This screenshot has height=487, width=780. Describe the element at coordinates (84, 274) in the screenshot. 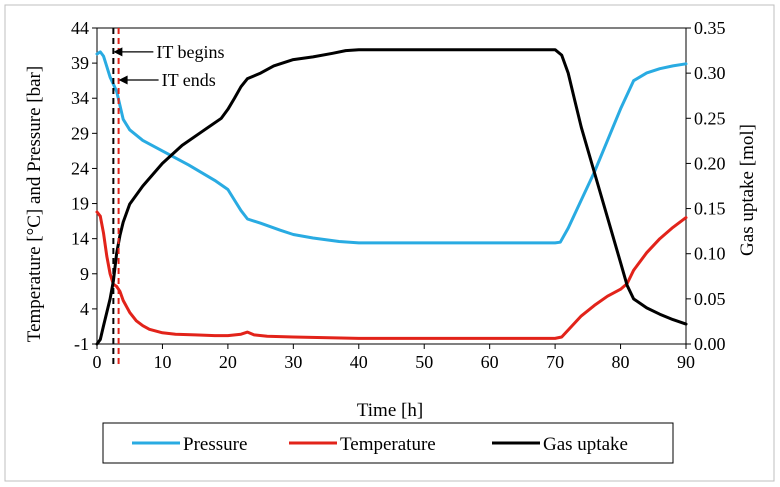

I see `left-y-tick-label: 9` at that location.